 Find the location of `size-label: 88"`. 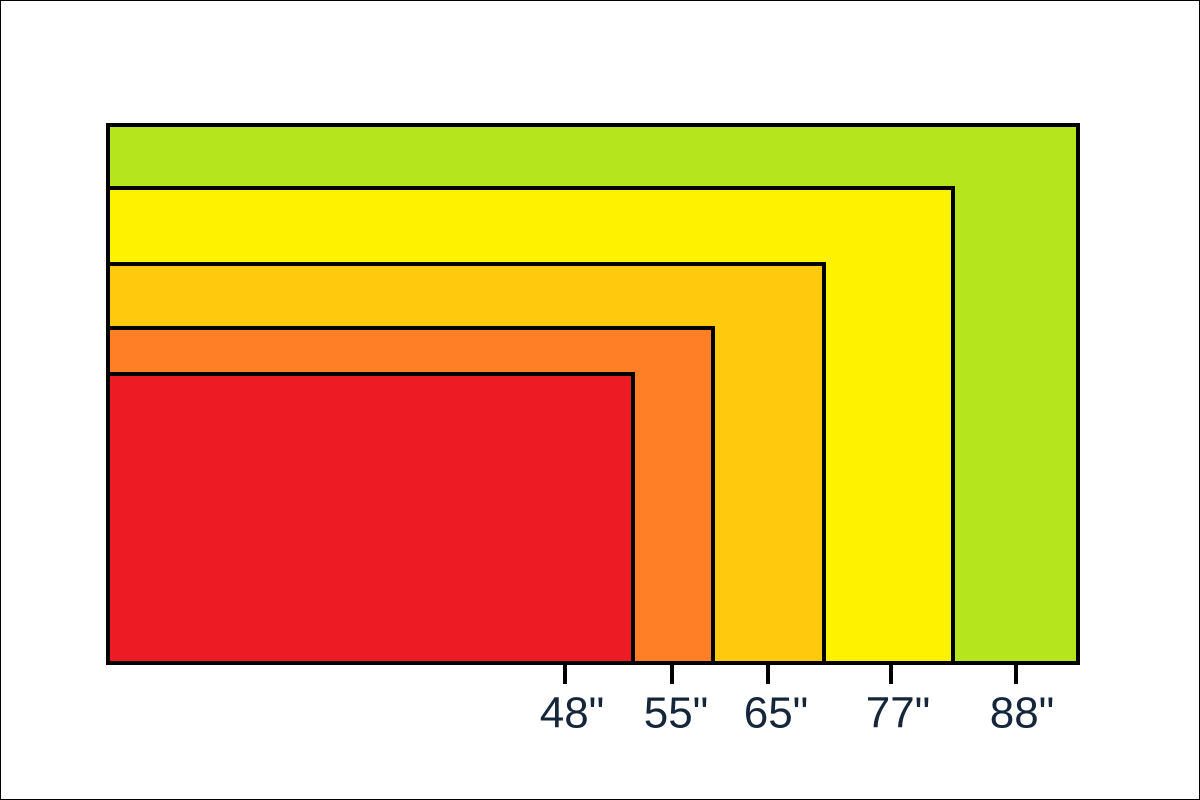

size-label: 88" is located at coordinates (1022, 713).